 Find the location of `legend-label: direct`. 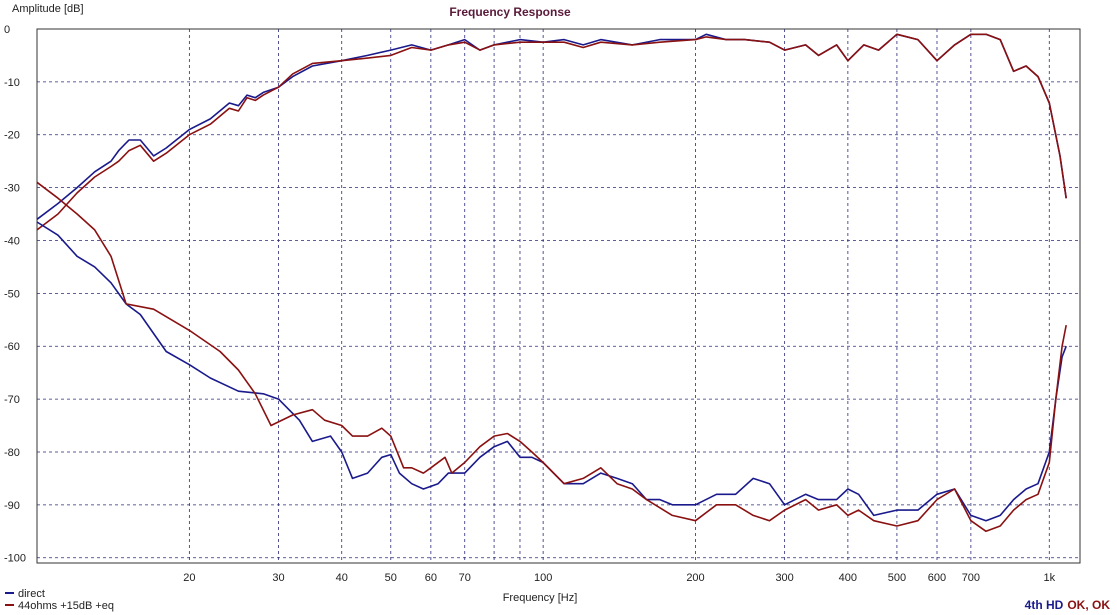

legend-label: direct is located at coordinates (31, 594).